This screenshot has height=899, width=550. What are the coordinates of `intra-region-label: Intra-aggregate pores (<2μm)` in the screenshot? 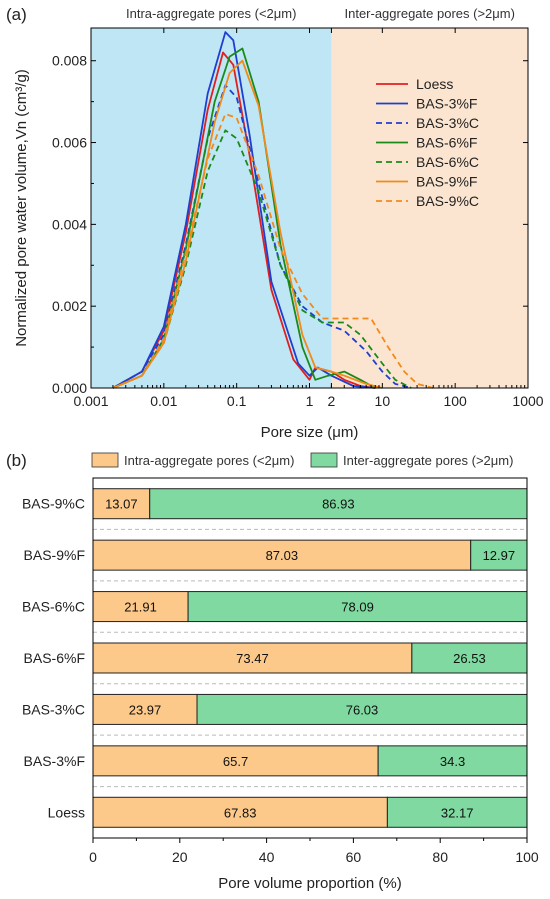 It's located at (211, 13).